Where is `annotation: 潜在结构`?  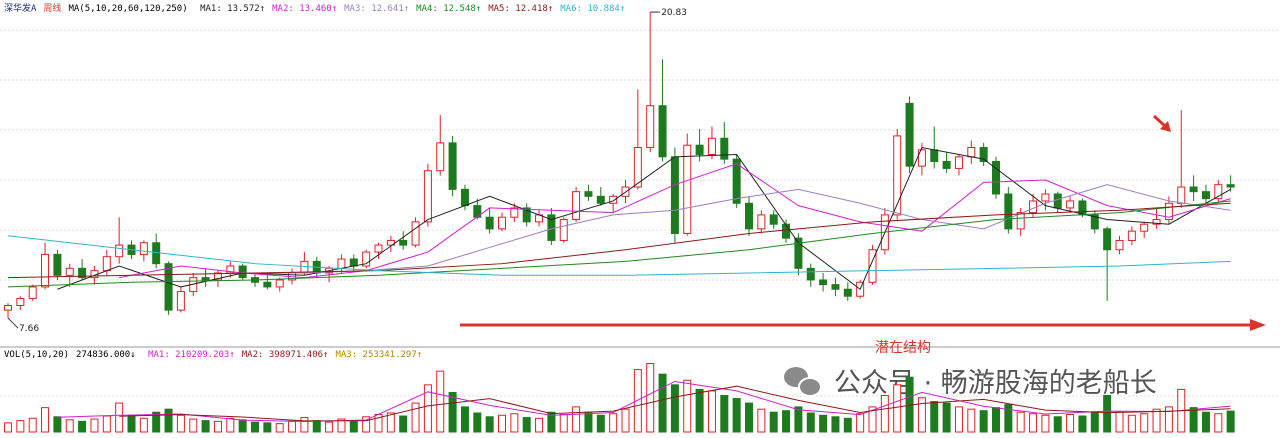
annotation: 潜在结构 is located at coordinates (903, 348).